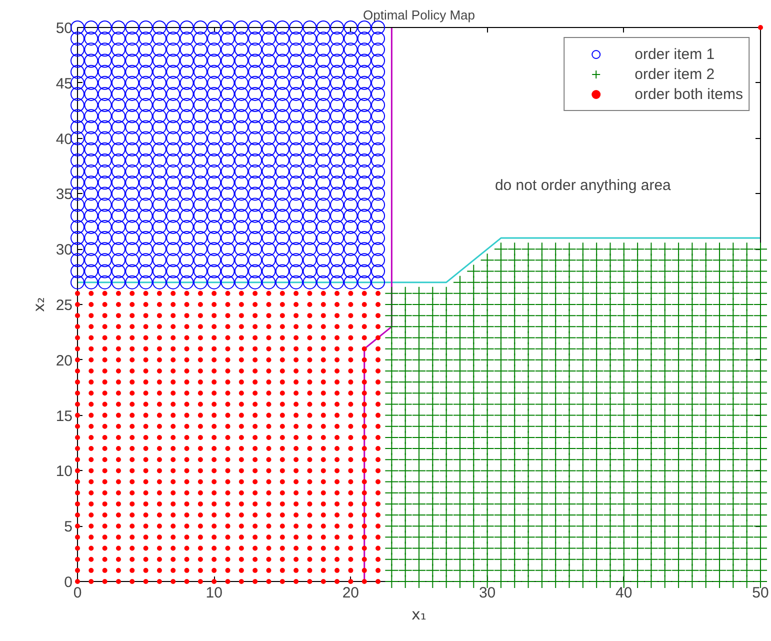 The height and width of the screenshot is (641, 771). I want to click on y-tick-label: 40, so click(64, 139).